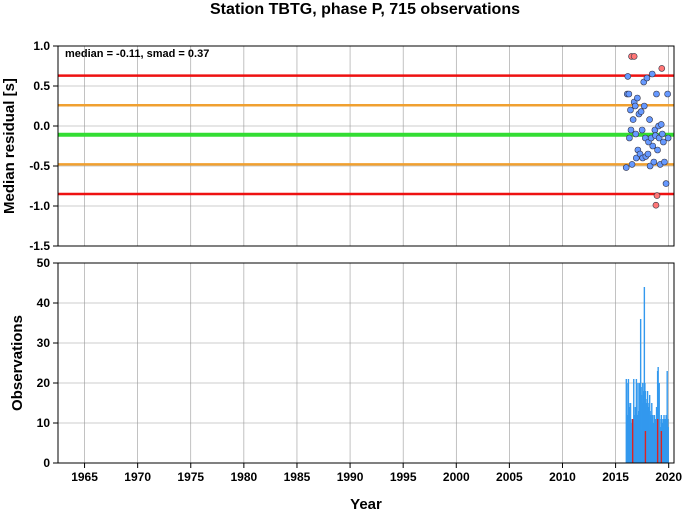  What do you see at coordinates (137, 477) in the screenshot?
I see `x-tick-label: 1970` at bounding box center [137, 477].